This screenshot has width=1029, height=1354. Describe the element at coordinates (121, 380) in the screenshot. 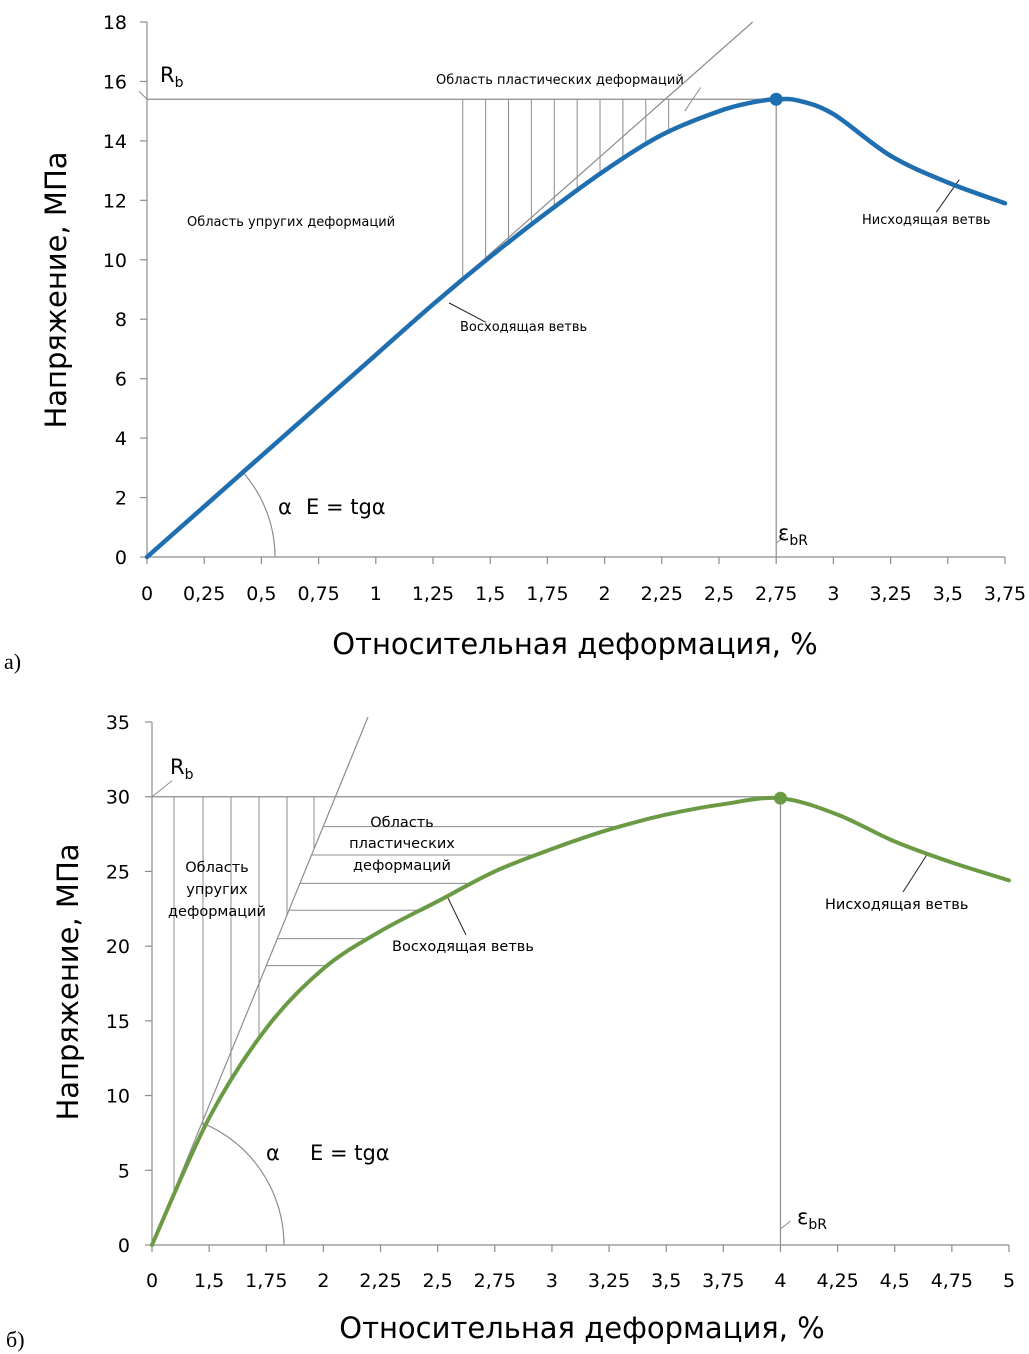

I see `y-tick-label: 6` at that location.